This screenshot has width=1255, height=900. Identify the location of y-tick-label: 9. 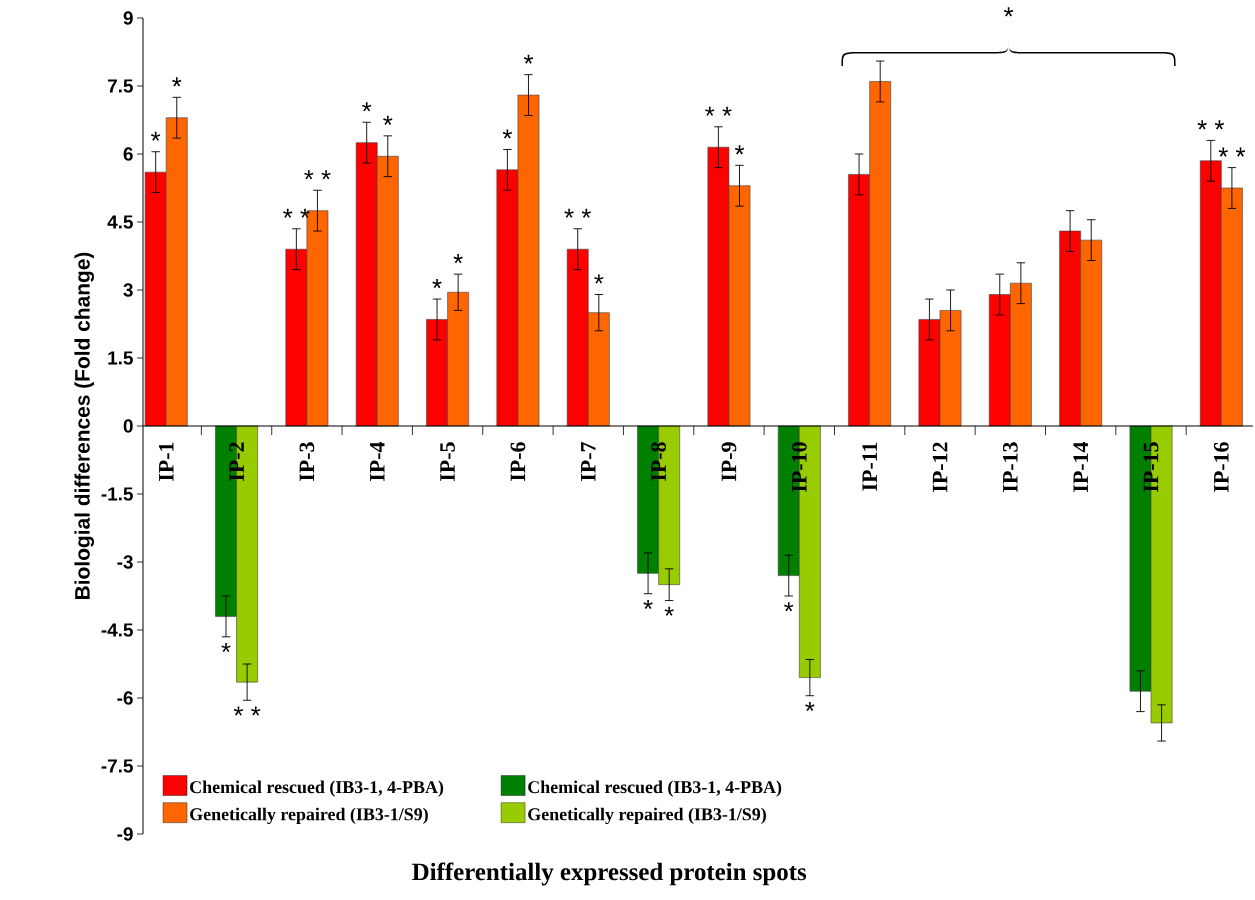
(128, 18).